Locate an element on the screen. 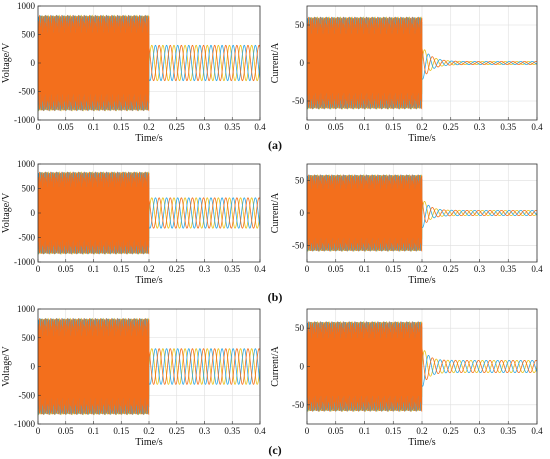 The image size is (550, 459). y-tick-label: -50 is located at coordinates (298, 405).